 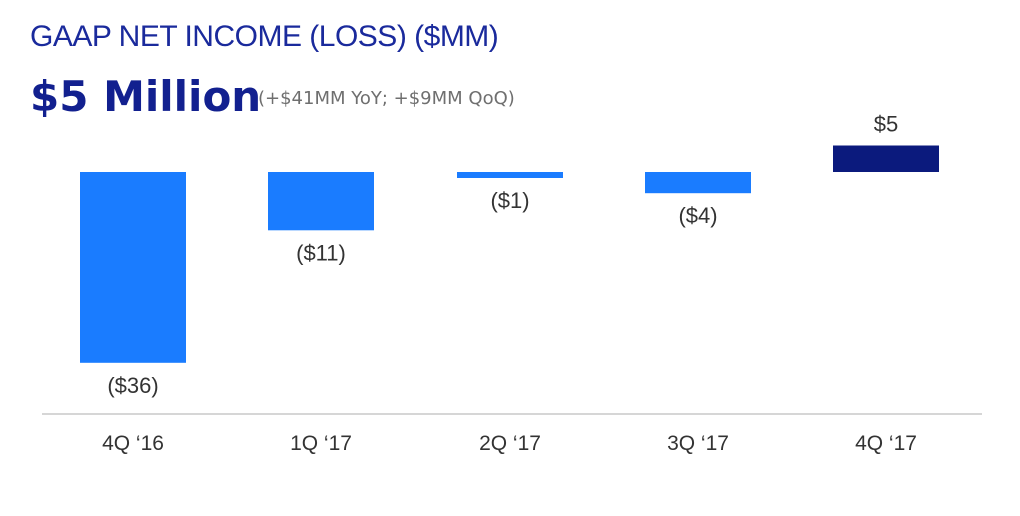 I want to click on chart-title: GAAP NET INCOME (LOSS) ($MM), so click(x=264, y=36).